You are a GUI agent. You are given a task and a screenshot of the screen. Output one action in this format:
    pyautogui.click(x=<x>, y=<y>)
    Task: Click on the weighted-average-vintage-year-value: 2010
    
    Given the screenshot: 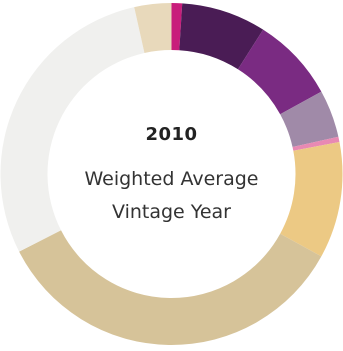 What is the action you would take?
    pyautogui.click(x=171, y=134)
    